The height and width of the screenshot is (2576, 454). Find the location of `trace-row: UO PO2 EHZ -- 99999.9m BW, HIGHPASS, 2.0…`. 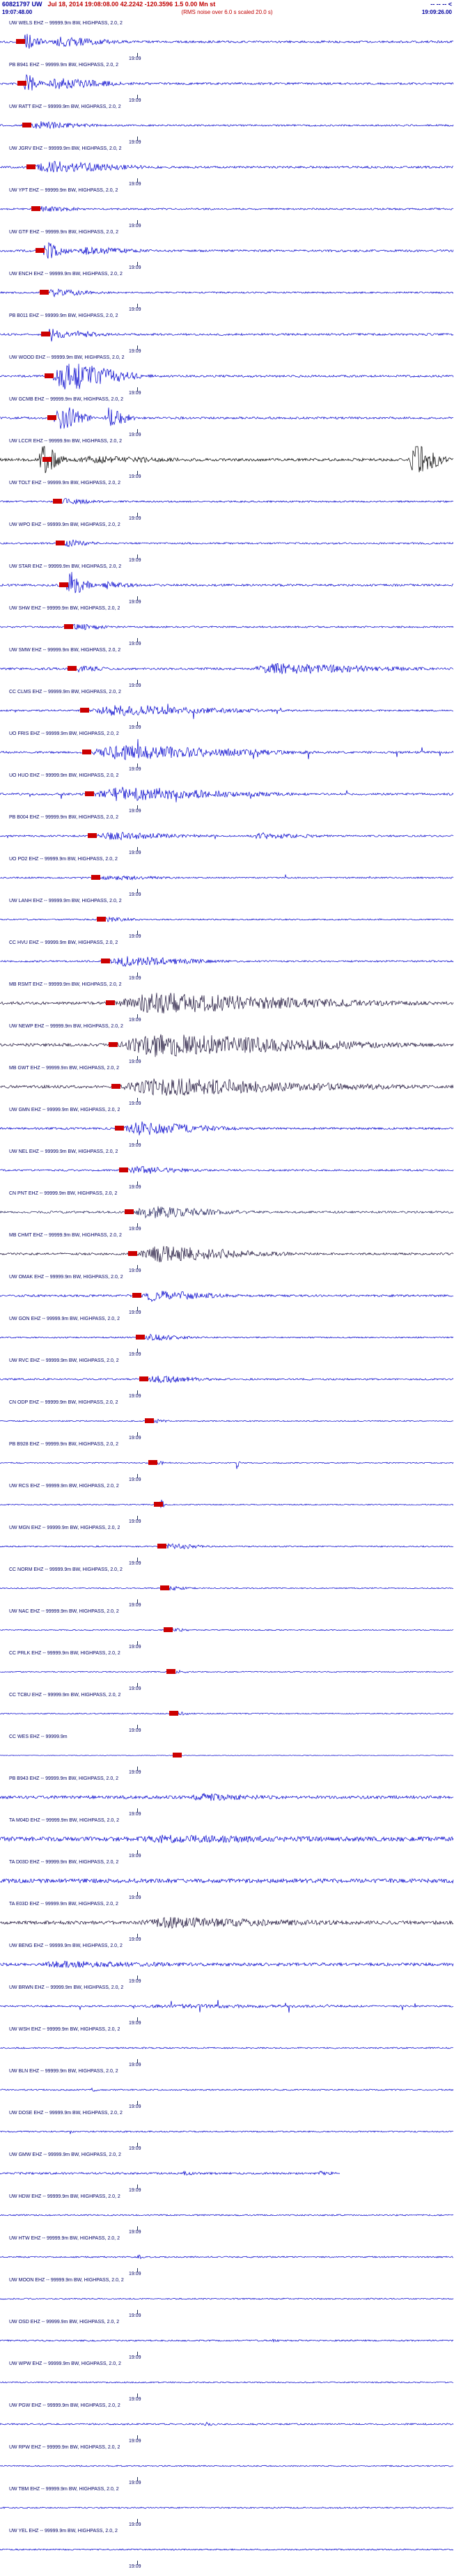

trace-row: UO PO2 EHZ -- 99999.9m BW, HIGHPASS, 2.0… is located at coordinates (227, 878).